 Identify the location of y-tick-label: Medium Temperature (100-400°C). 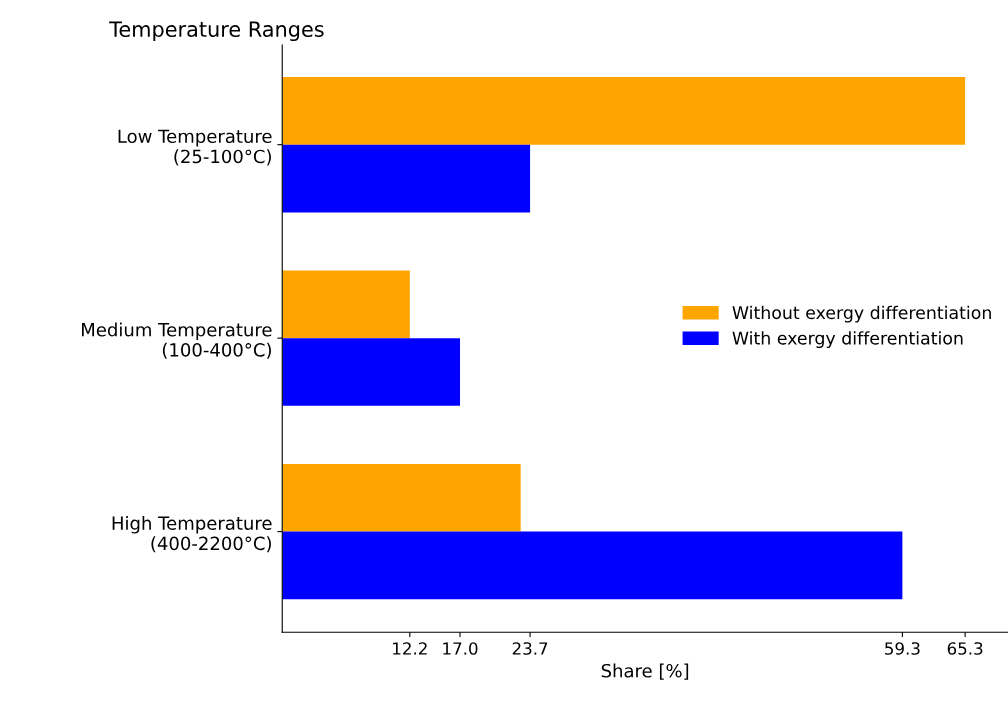
(176, 340).